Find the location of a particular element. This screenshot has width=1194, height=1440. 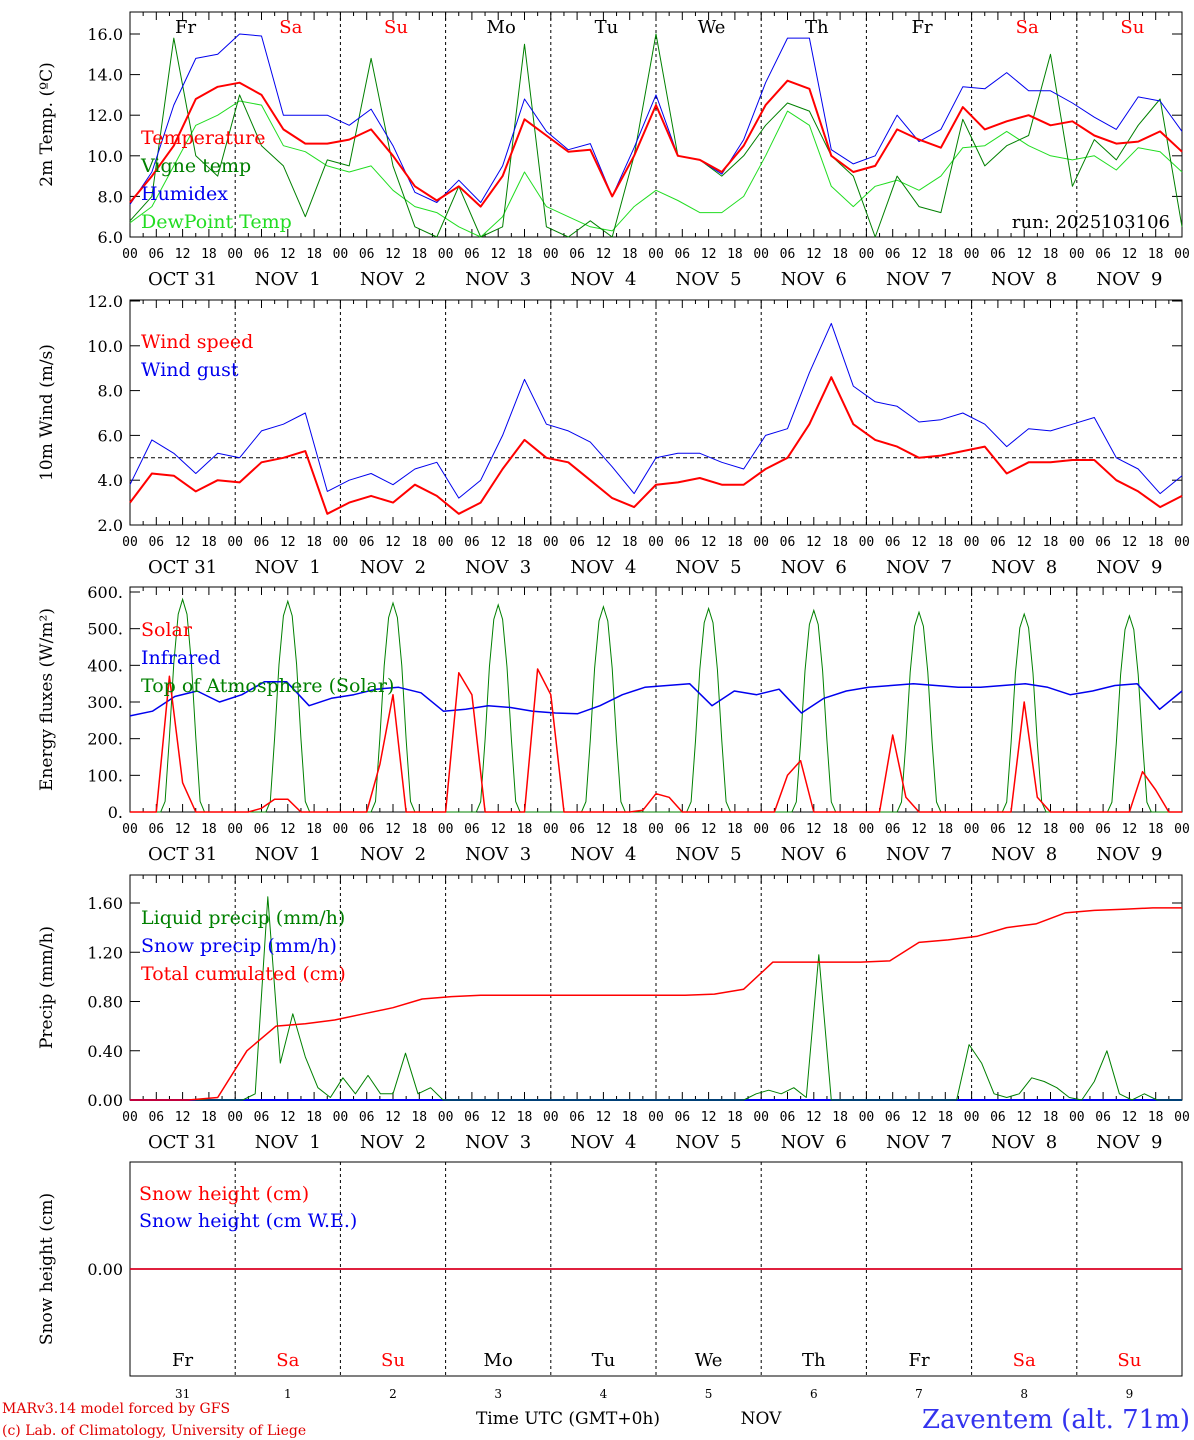

day-number: 8 is located at coordinates (1024, 1394).